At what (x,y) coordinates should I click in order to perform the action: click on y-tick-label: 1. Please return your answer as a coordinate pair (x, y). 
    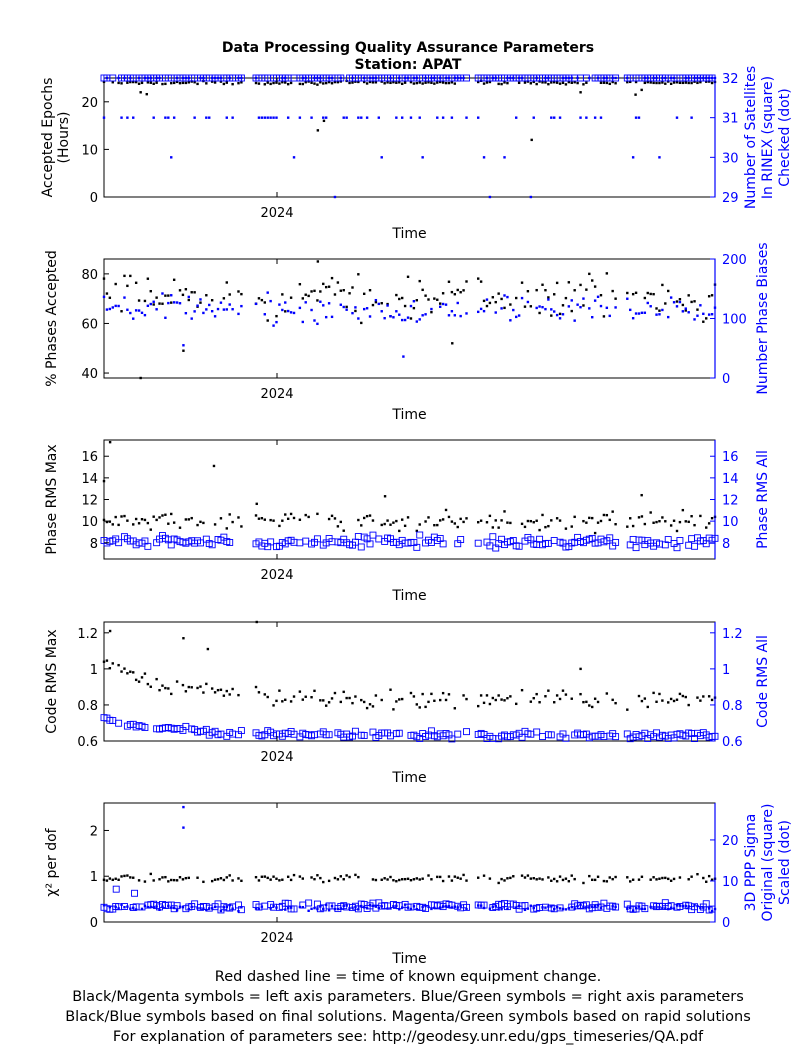
    Looking at the image, I should click on (94, 670).